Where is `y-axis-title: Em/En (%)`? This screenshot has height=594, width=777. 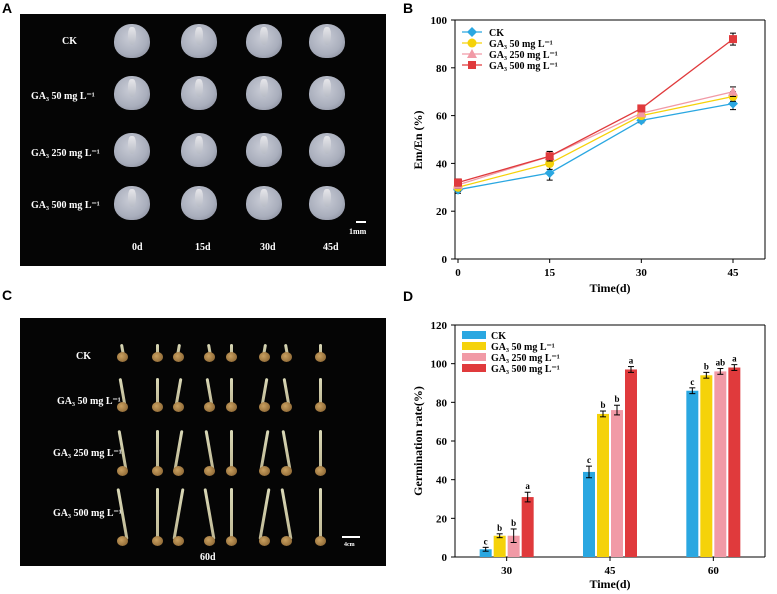
y-axis-title: Em/En (%) is located at coordinates (418, 139).